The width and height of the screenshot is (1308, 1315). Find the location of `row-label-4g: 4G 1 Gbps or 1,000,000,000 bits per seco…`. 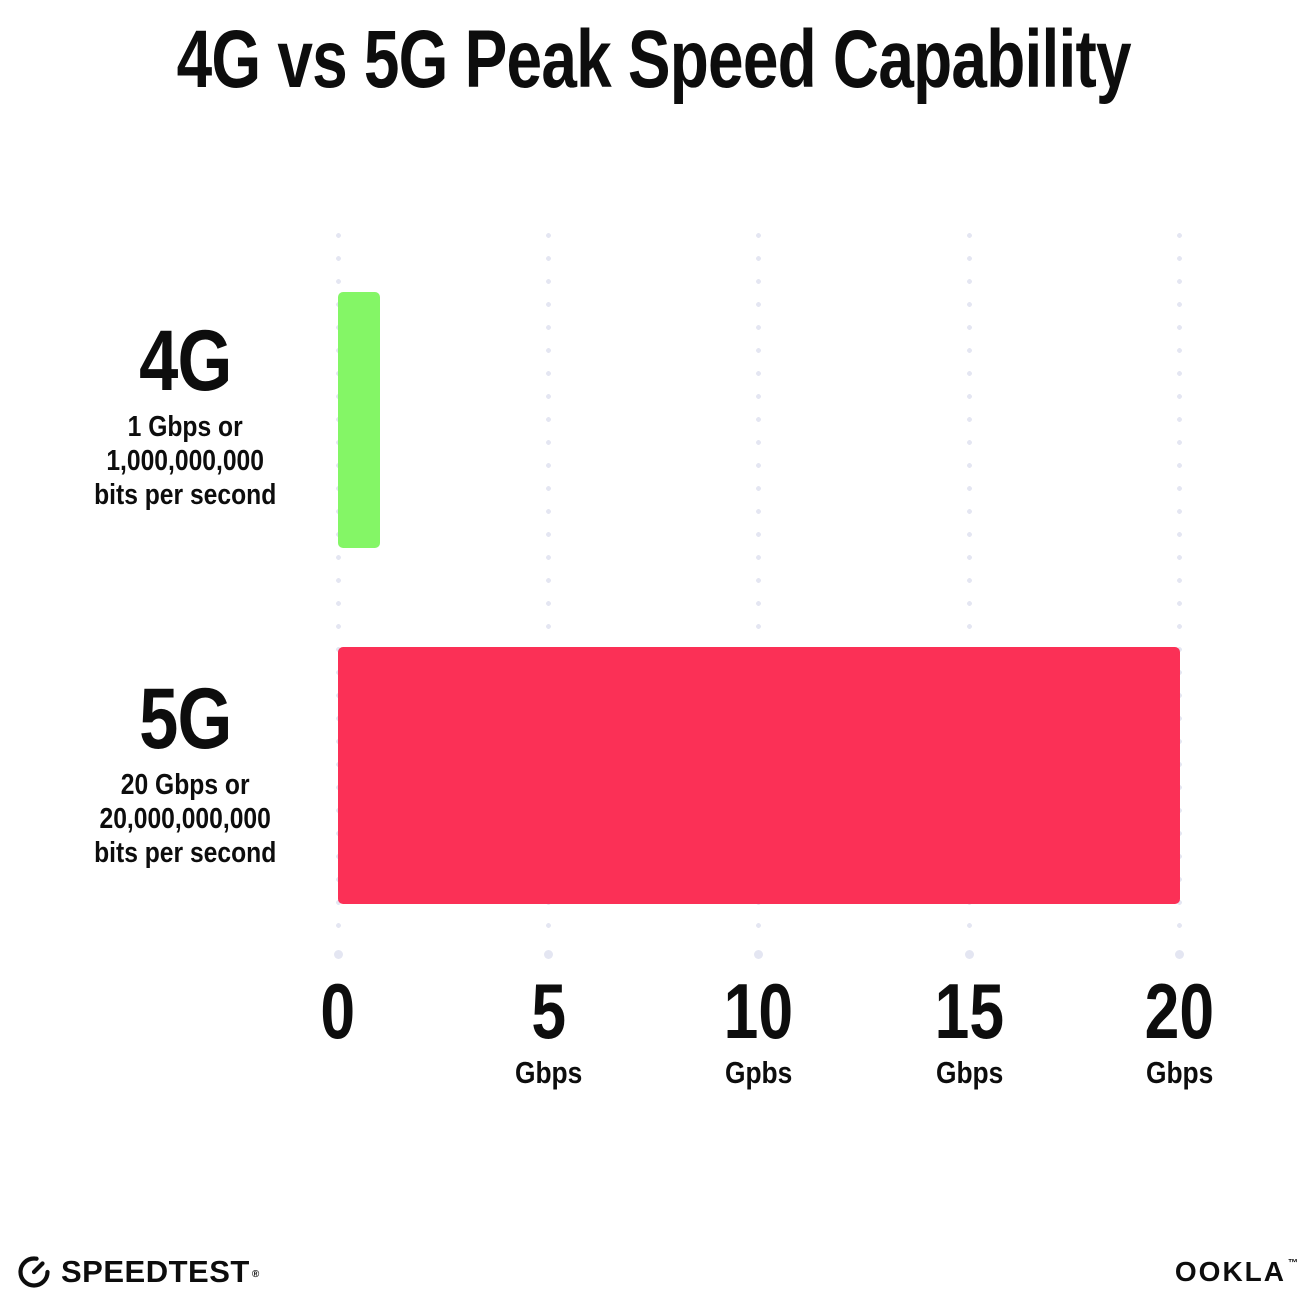

row-label-4g: 4G 1 Gbps or 1,000,000,000 bits per seco… is located at coordinates (185, 415).